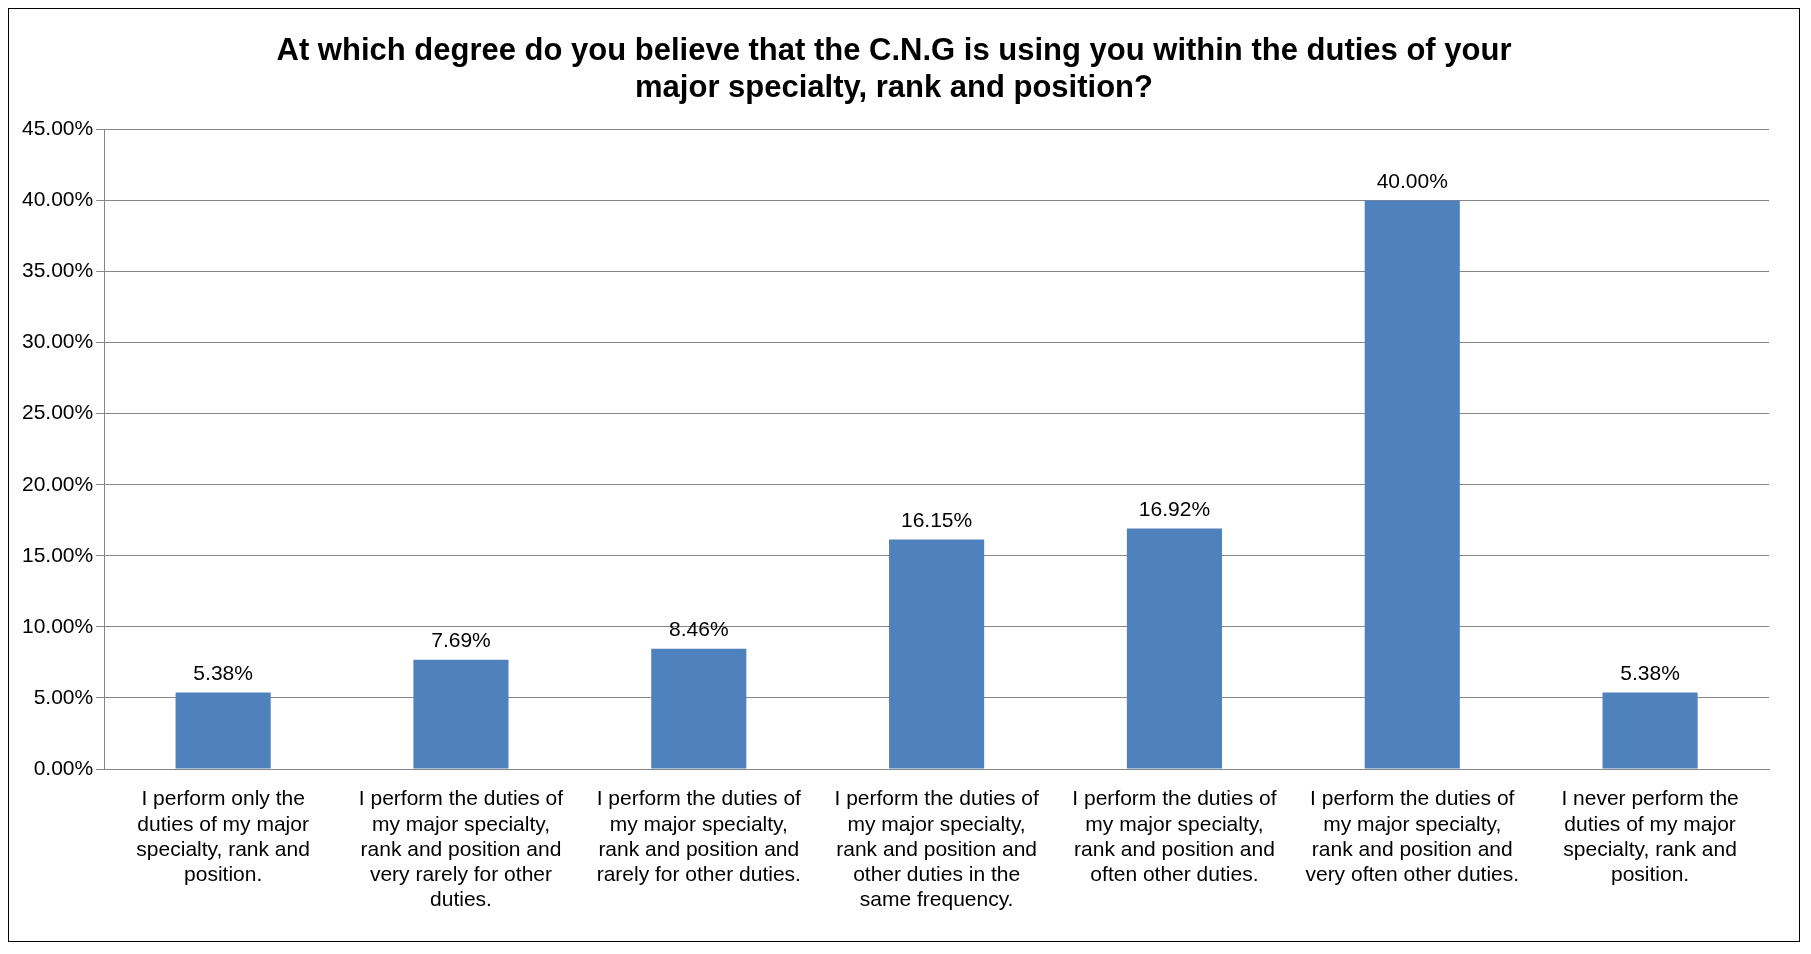 Image resolution: width=1811 pixels, height=954 pixels. I want to click on data-label: 7.69%, so click(461, 639).